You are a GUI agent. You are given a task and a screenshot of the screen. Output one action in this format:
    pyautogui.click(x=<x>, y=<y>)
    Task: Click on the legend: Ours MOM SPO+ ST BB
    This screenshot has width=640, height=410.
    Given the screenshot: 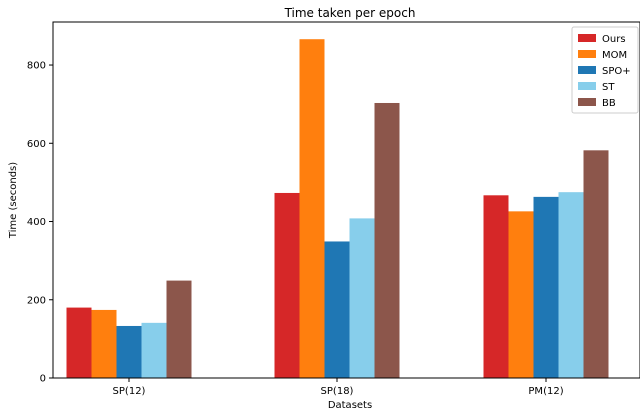 What is the action you would take?
    pyautogui.click(x=605, y=70)
    